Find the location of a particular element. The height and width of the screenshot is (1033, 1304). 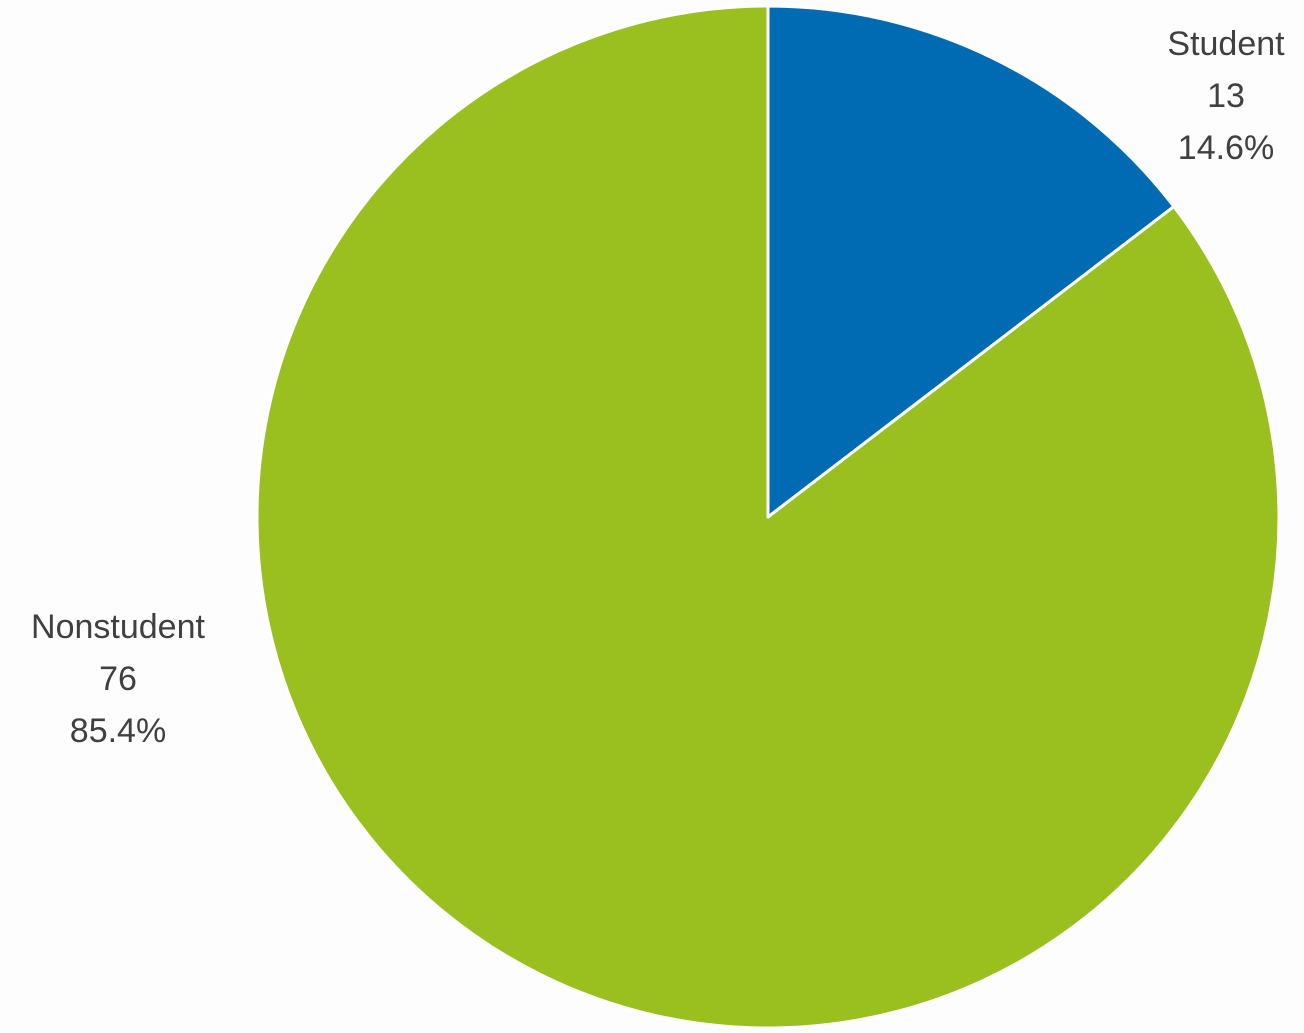

slice-label-name-student: Student is located at coordinates (1226, 44).